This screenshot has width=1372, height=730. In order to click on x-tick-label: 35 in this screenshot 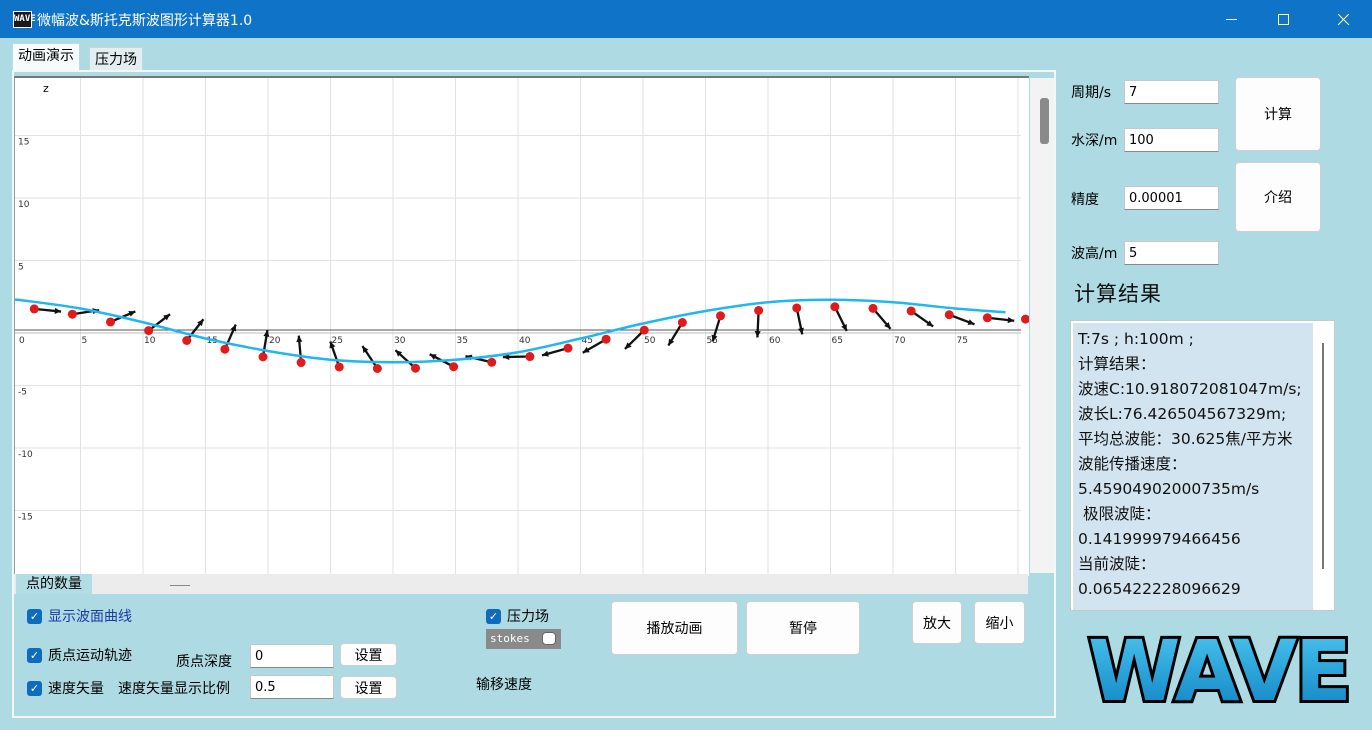, I will do `click(462, 341)`.